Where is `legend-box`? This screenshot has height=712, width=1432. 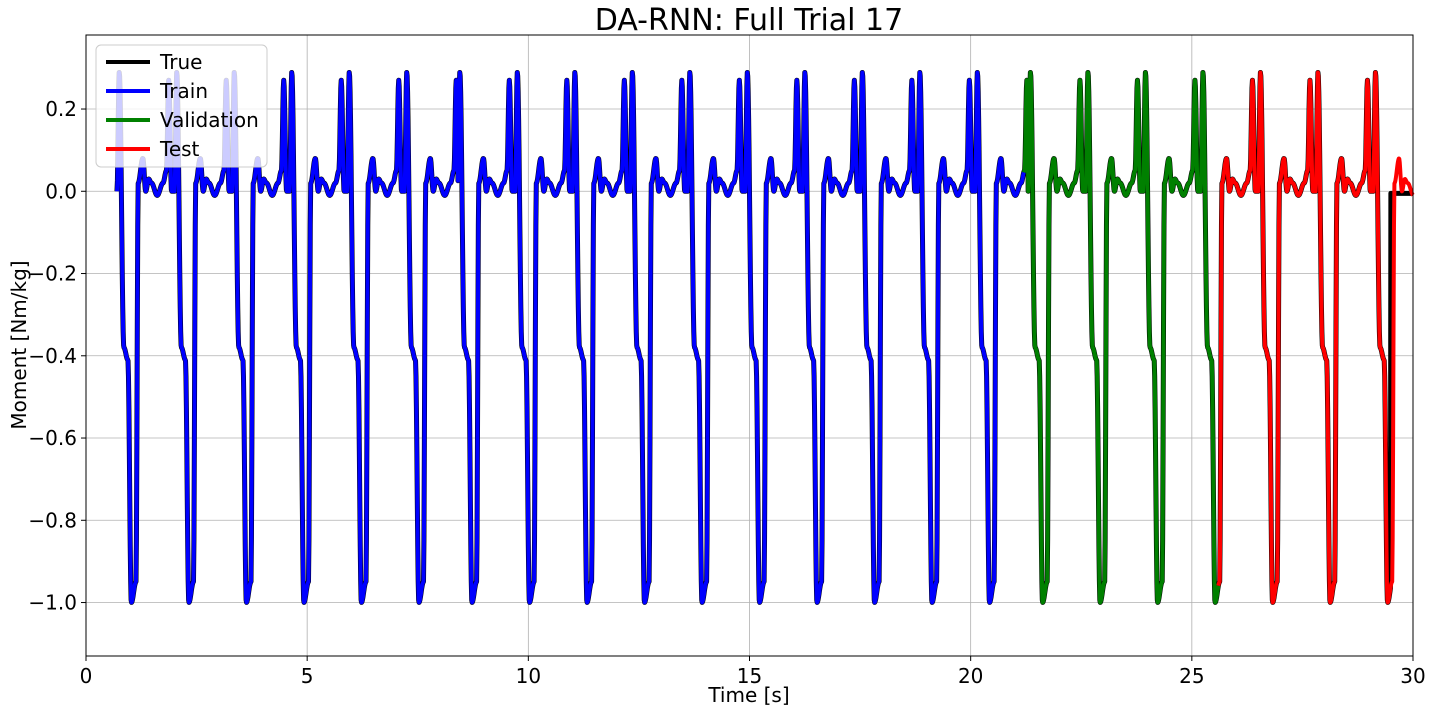
legend-box is located at coordinates (181, 106).